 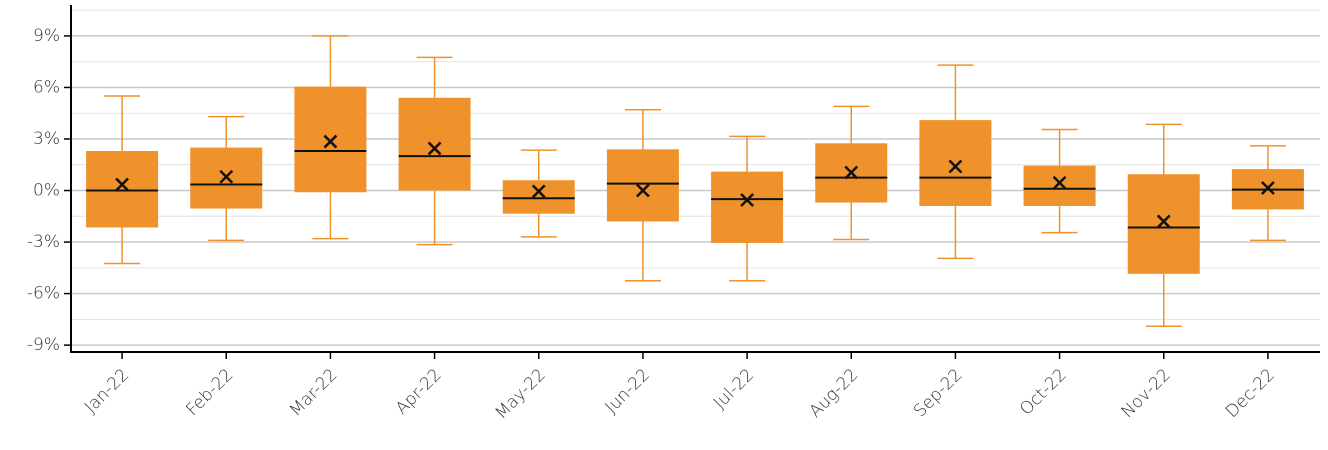 I want to click on x-tick-label: May-22, so click(x=520, y=394).